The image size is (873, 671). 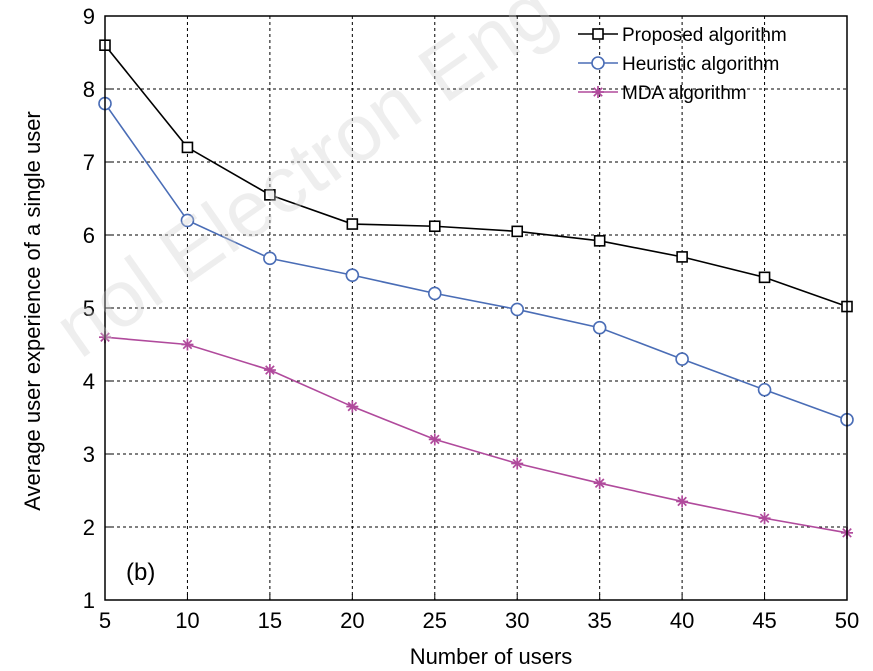 I want to click on x-tick-label: 50, so click(x=847, y=620).